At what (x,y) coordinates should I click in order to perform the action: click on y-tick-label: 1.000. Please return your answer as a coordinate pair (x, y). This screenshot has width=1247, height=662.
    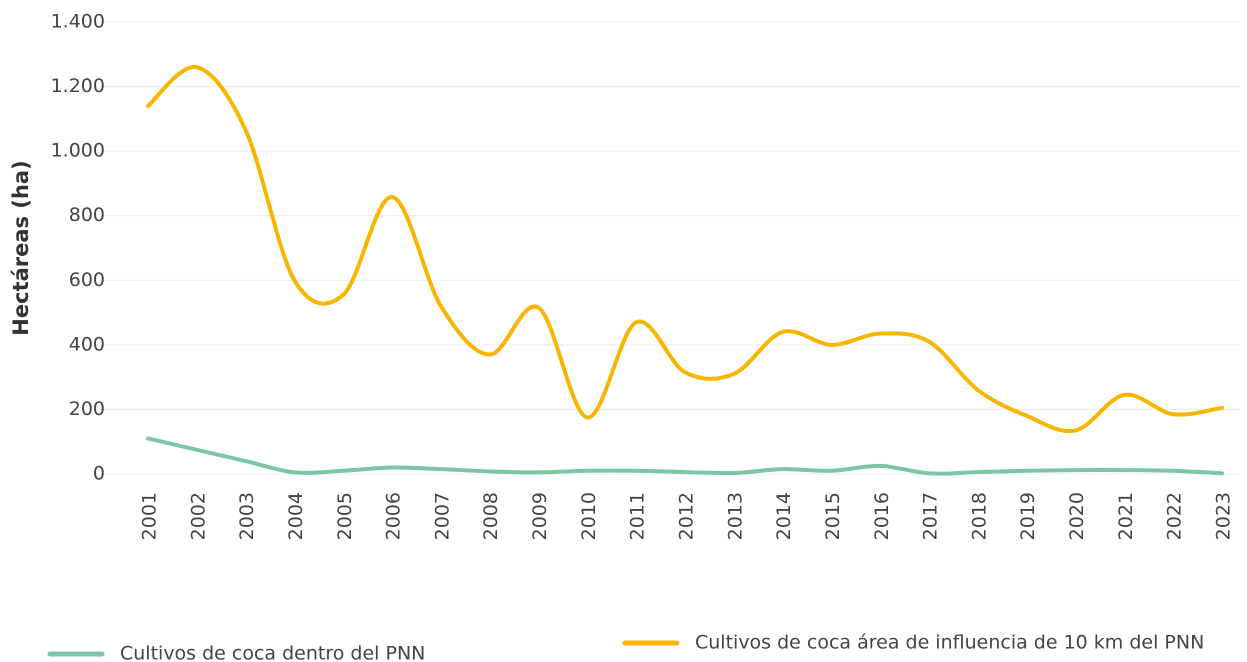
    Looking at the image, I should click on (78, 151).